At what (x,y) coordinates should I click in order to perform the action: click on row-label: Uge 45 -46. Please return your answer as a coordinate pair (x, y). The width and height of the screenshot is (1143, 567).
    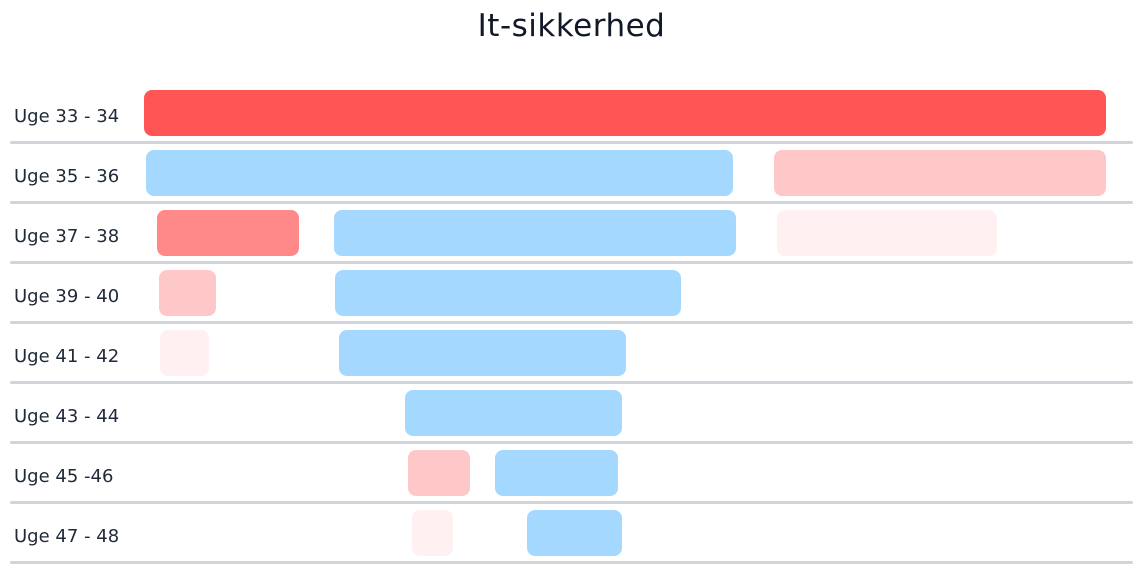
    Looking at the image, I should click on (64, 476).